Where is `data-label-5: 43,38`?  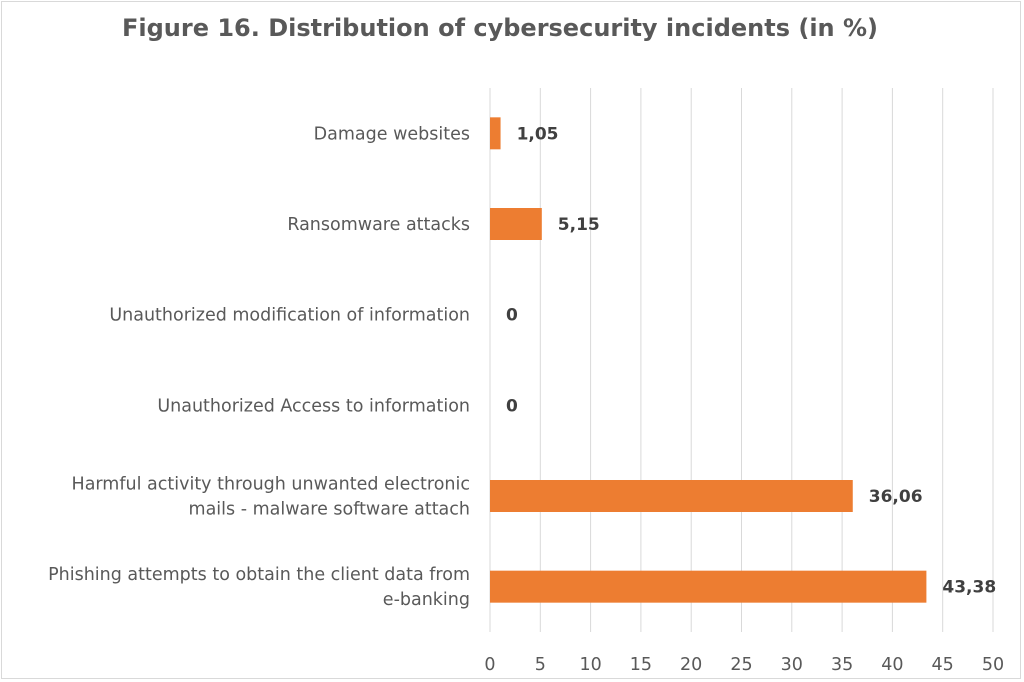 data-label-5: 43,38 is located at coordinates (969, 588).